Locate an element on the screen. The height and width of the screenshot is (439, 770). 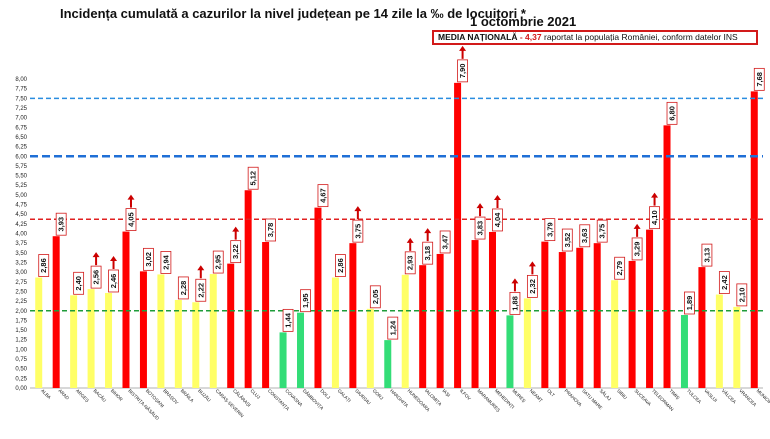
data-label: 5,12 is located at coordinates (253, 178).